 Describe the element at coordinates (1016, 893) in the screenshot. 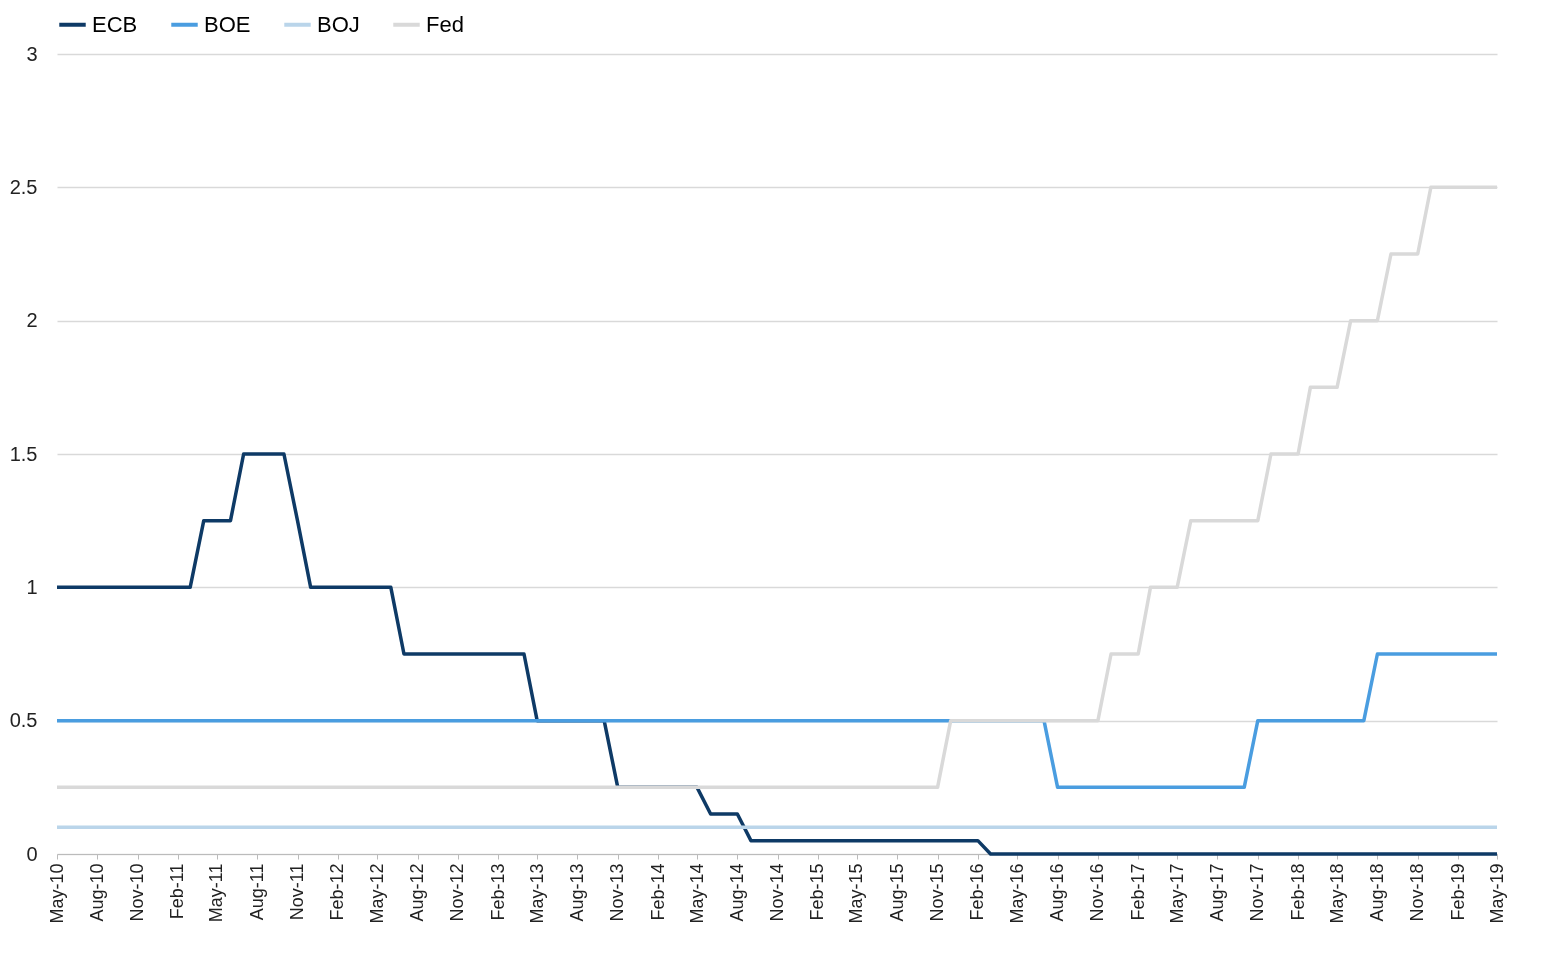

I see `x-tick-label: May-16` at that location.